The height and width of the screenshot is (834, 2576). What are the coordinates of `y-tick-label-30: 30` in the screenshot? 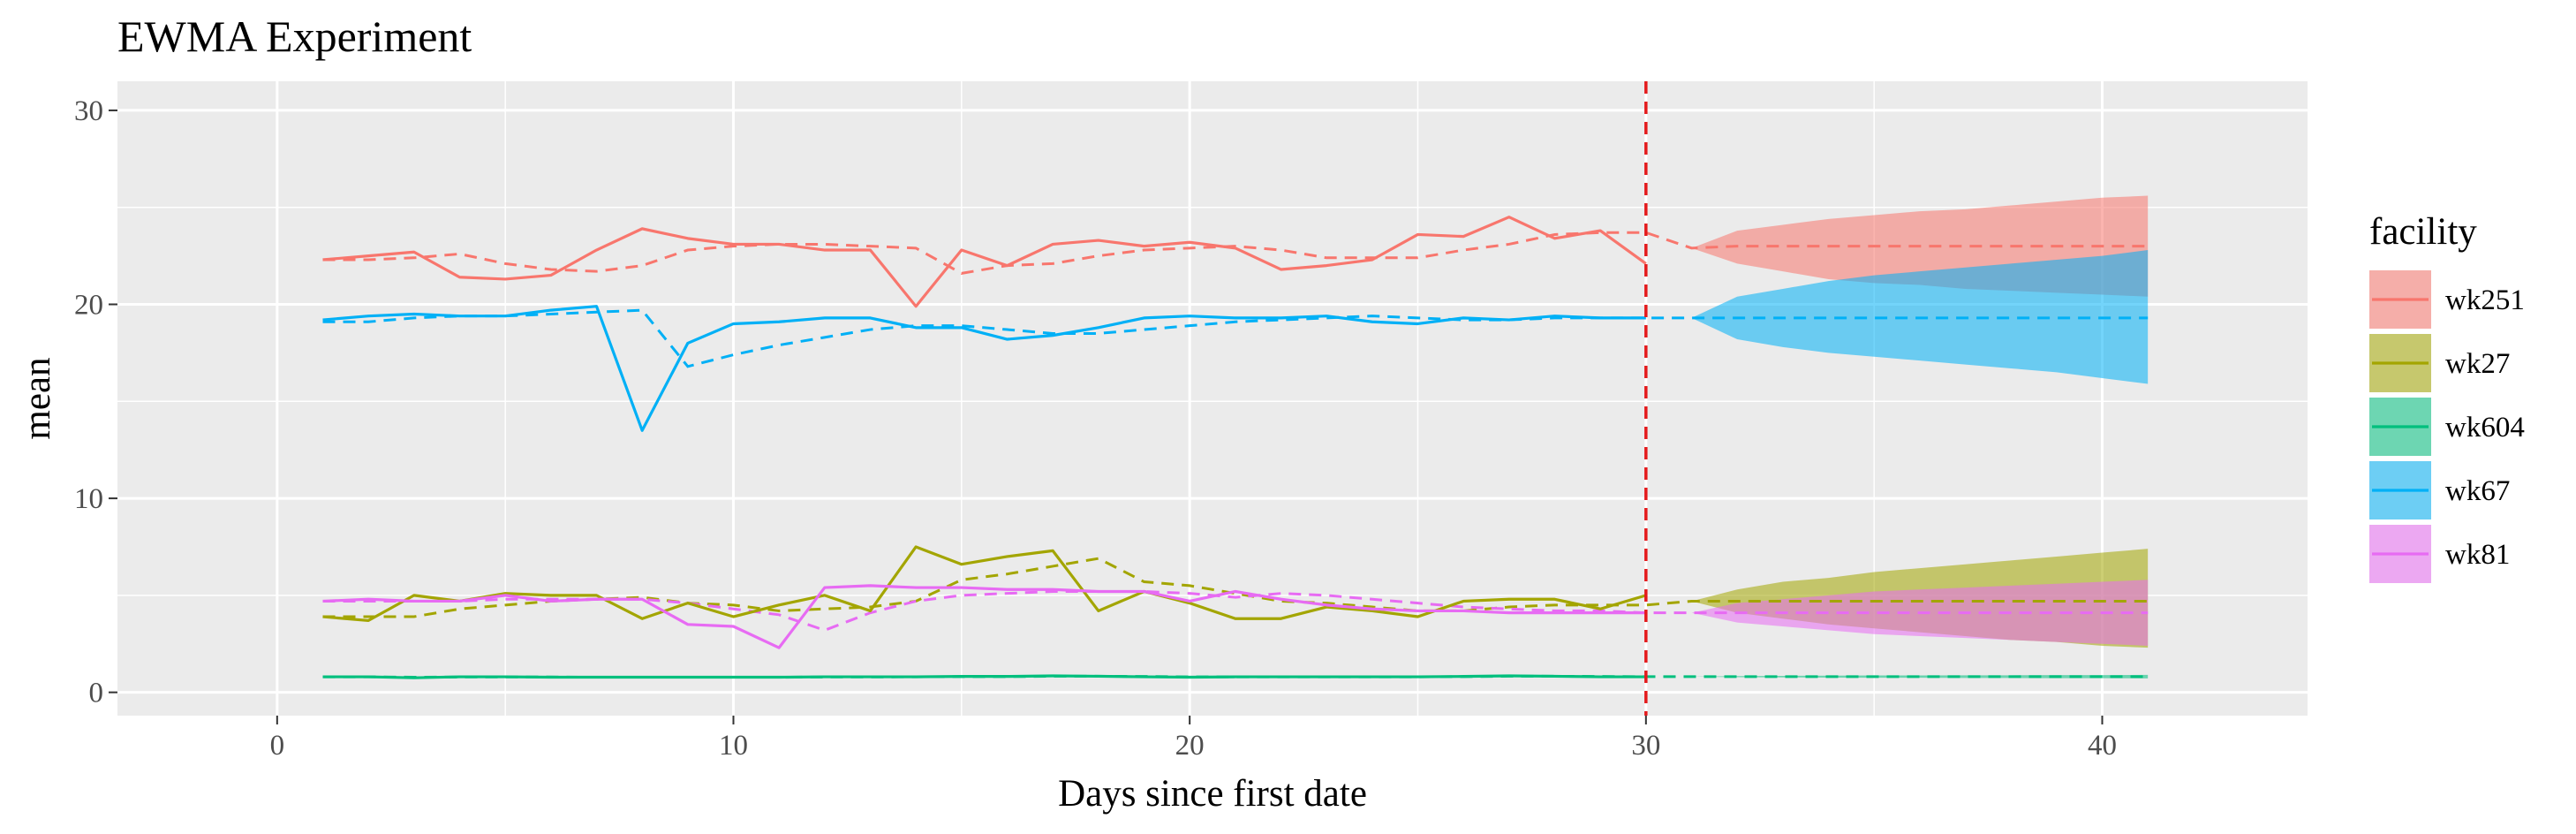 It's located at (88, 111).